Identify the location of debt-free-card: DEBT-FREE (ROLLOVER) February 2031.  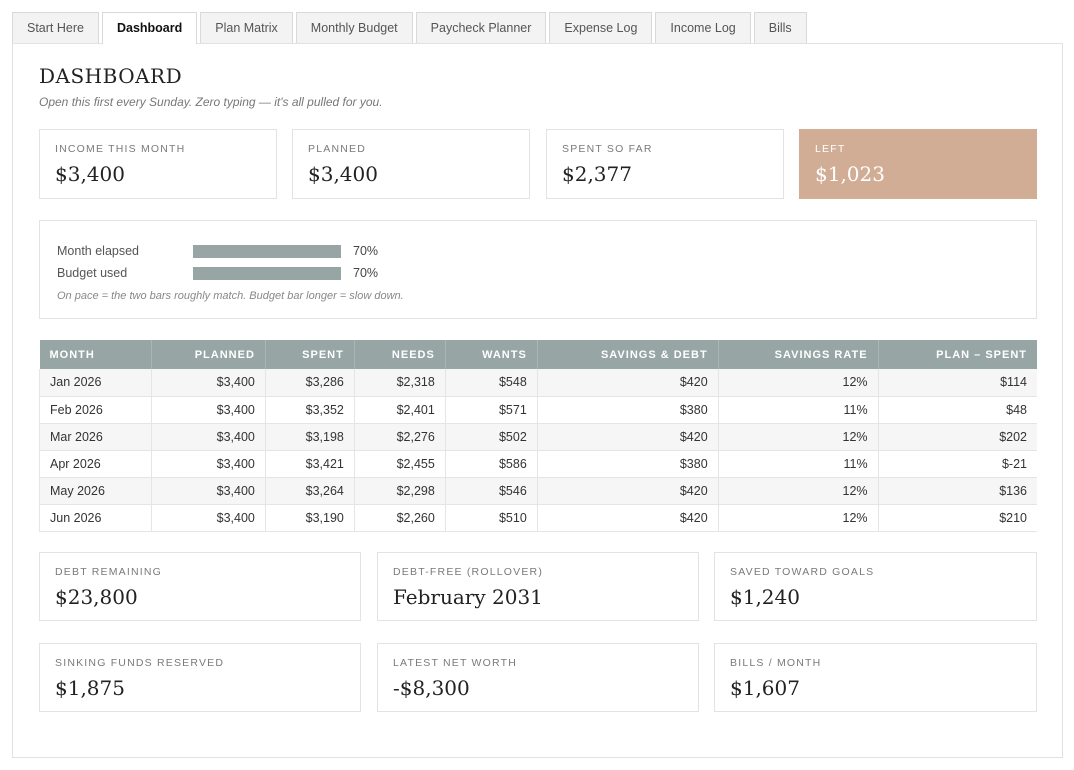
(538, 586).